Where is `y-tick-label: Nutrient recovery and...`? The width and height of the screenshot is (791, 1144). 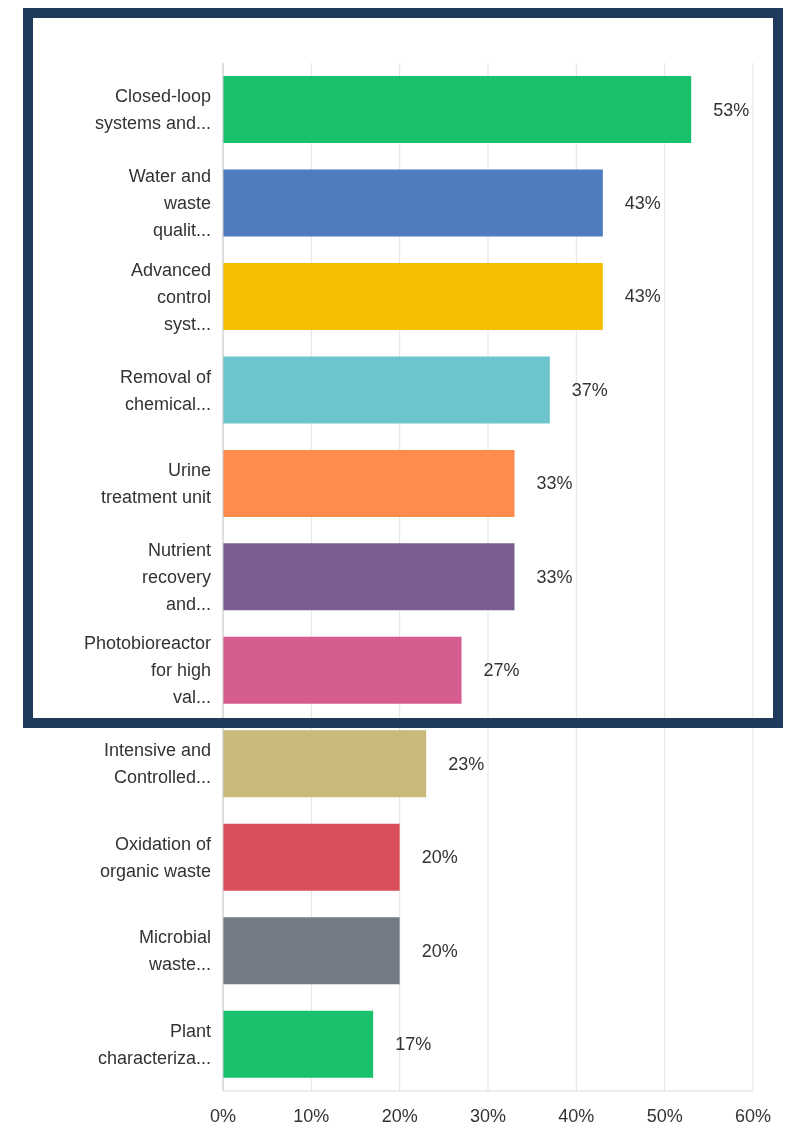
y-tick-label: Nutrient recovery and... is located at coordinates (176, 577).